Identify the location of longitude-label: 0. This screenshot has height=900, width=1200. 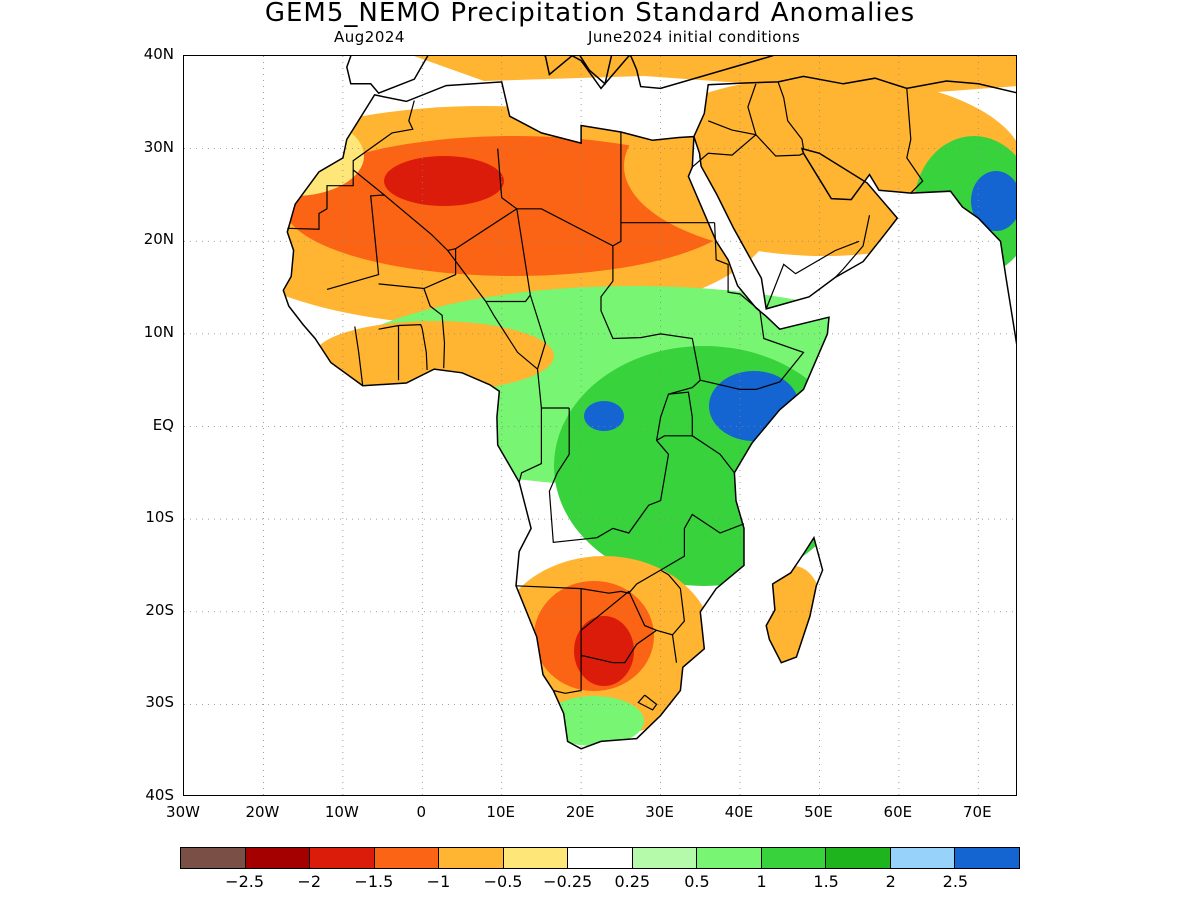
(421, 812).